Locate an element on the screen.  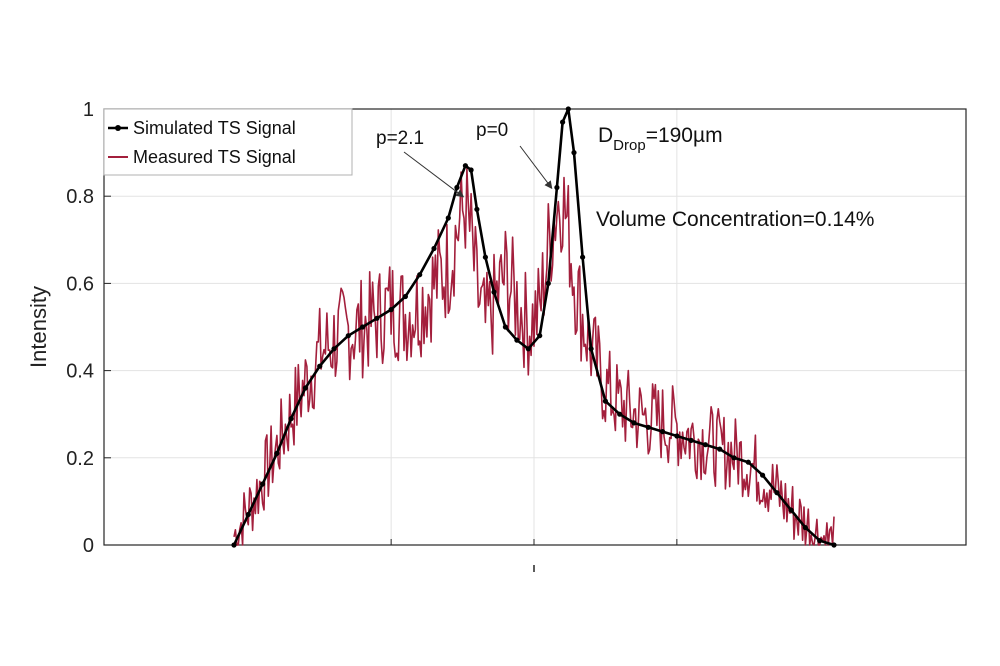
y-tick-label-1: 0.2 is located at coordinates (80, 459).